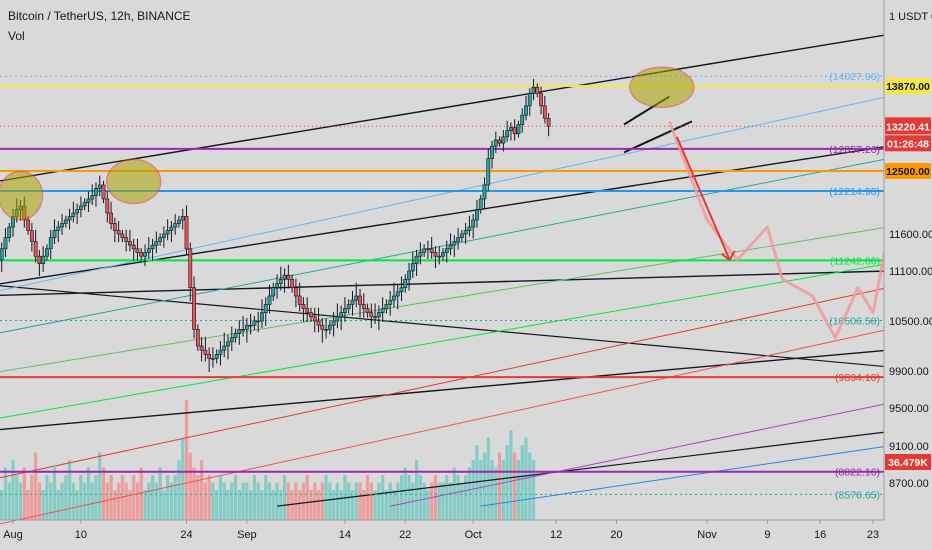 The image size is (932, 550). I want to click on level-label: (8576.65), so click(857, 495).